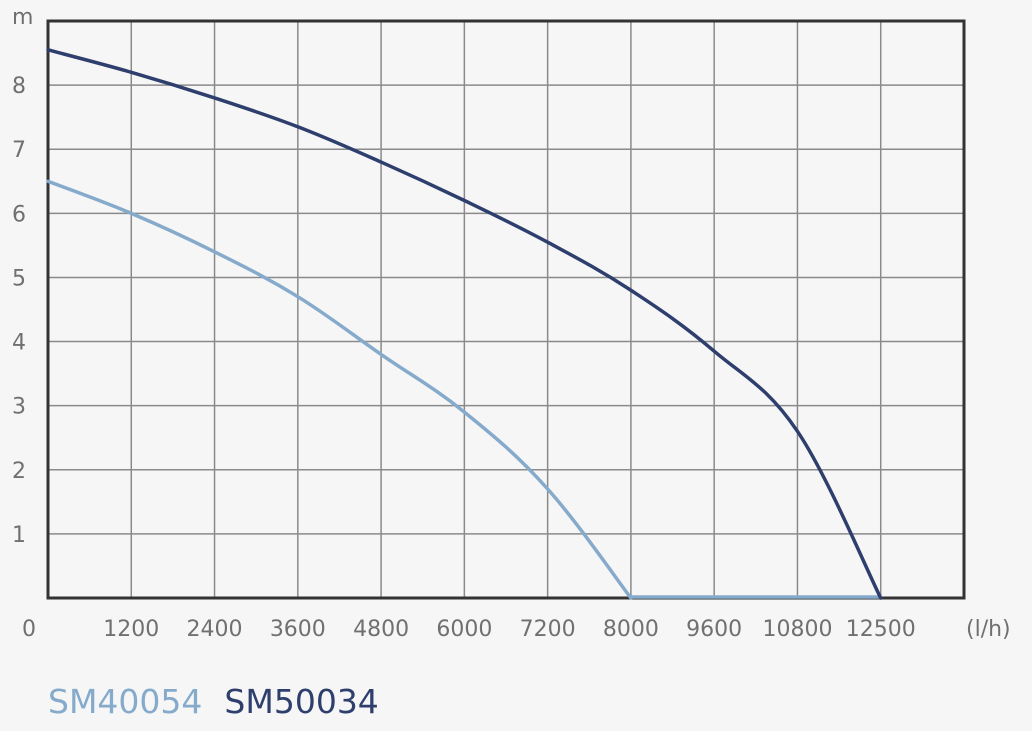 Image resolution: width=1032 pixels, height=731 pixels. Describe the element at coordinates (19, 278) in the screenshot. I see `y-tick-label: 5` at that location.